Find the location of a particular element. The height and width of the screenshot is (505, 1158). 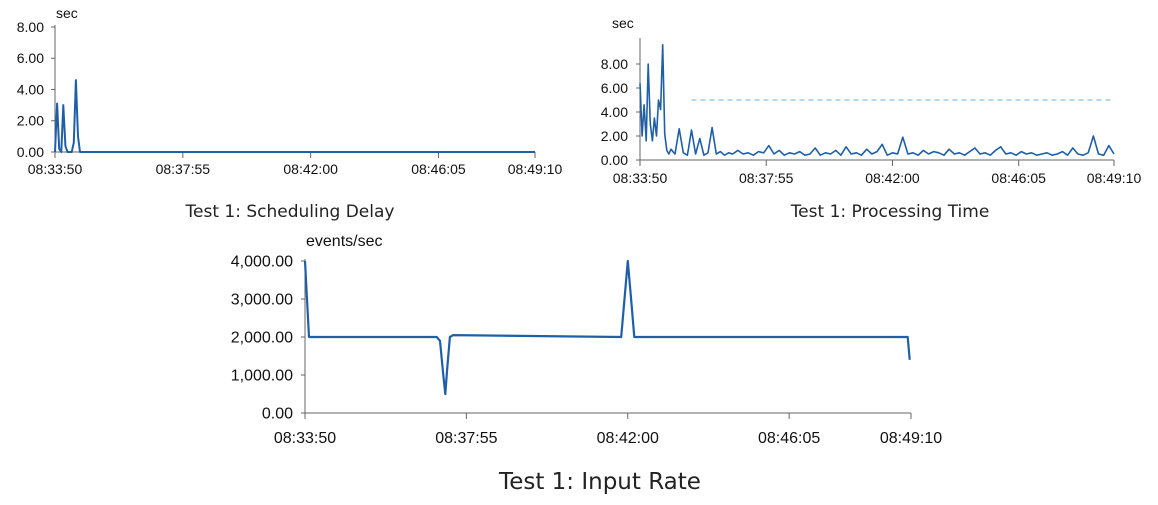

scheduling-delay-y-tick-label: 8.00 is located at coordinates (30, 27).